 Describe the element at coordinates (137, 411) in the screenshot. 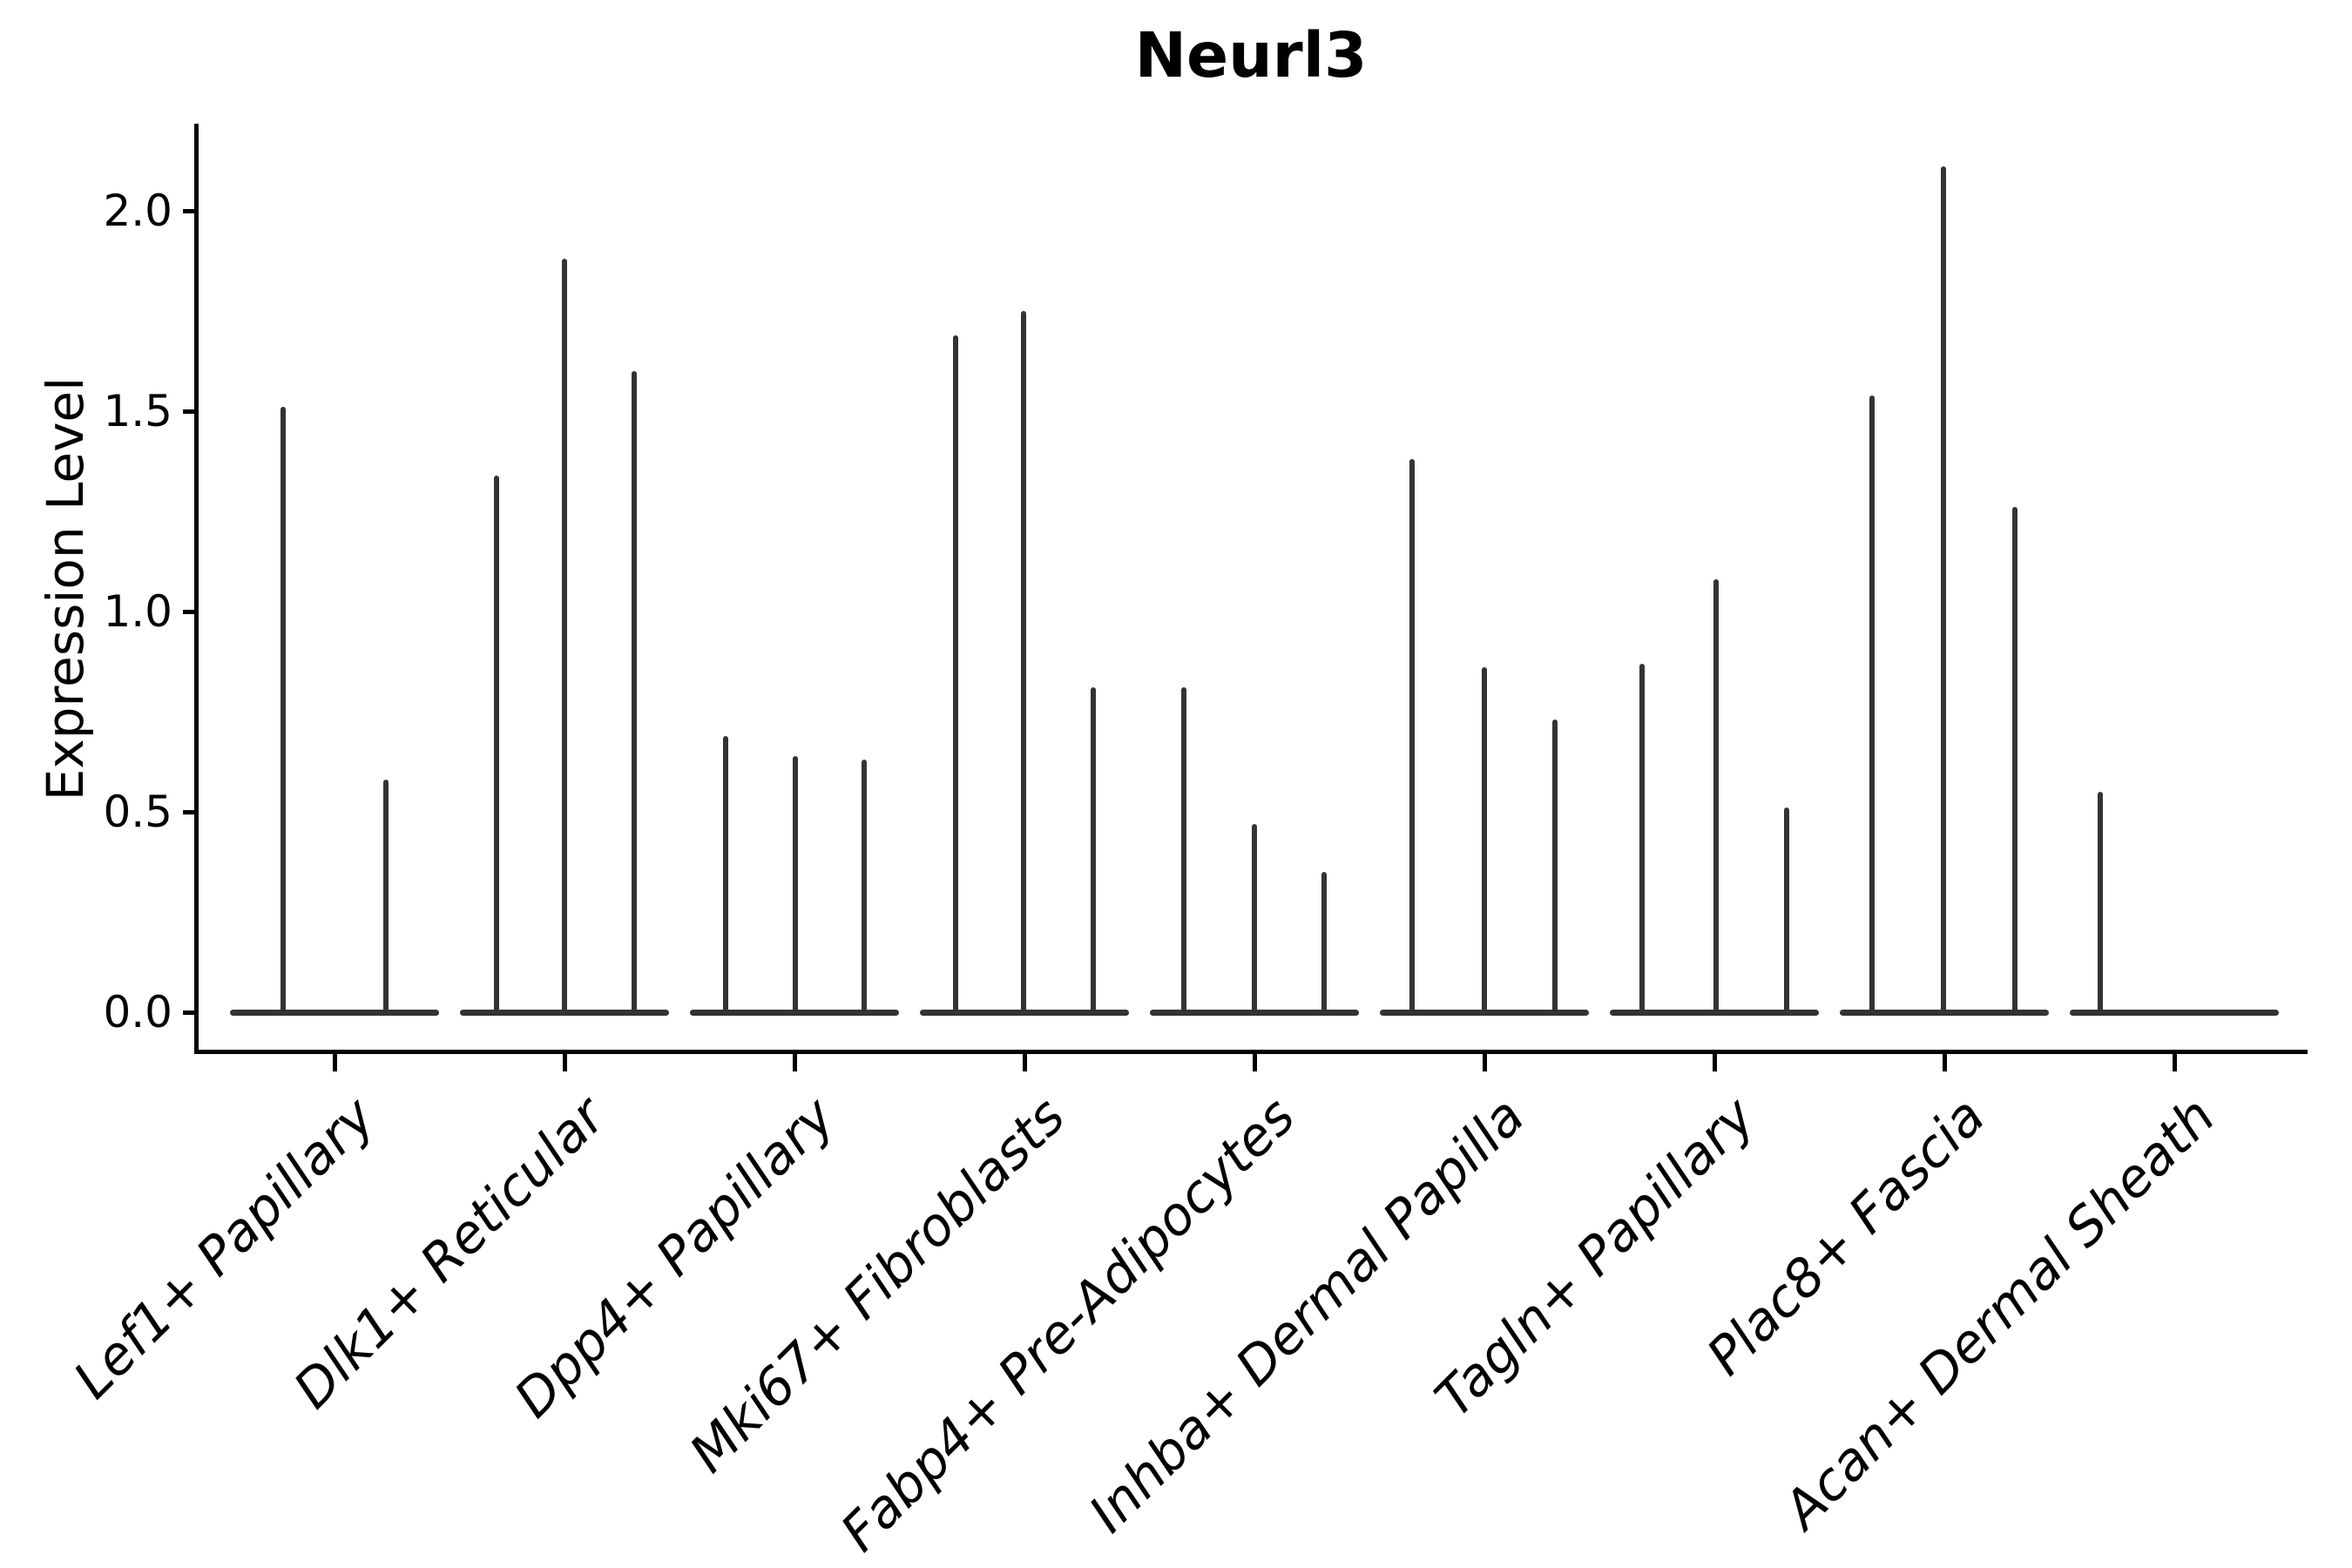

I see `y-tick-label: 1.5` at that location.